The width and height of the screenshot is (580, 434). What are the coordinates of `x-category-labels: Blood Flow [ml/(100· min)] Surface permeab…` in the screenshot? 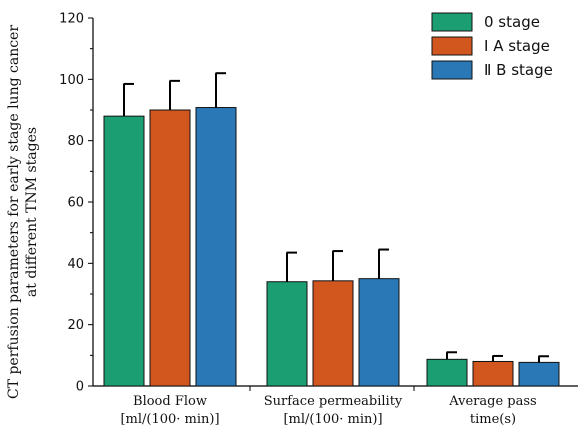 It's located at (328, 406).